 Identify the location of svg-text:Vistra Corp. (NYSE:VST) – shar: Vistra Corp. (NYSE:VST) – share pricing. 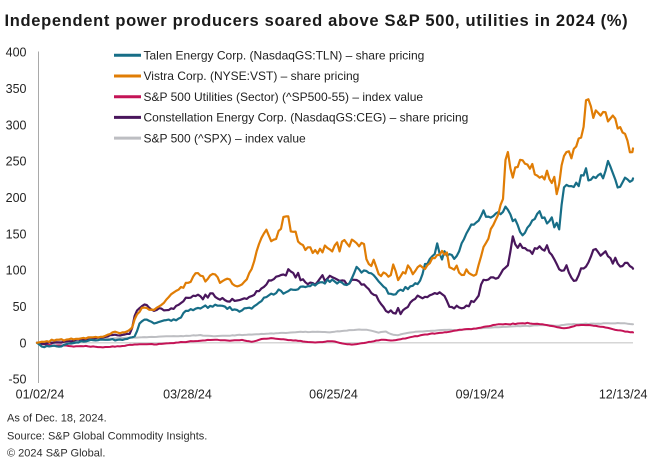
(252, 76).